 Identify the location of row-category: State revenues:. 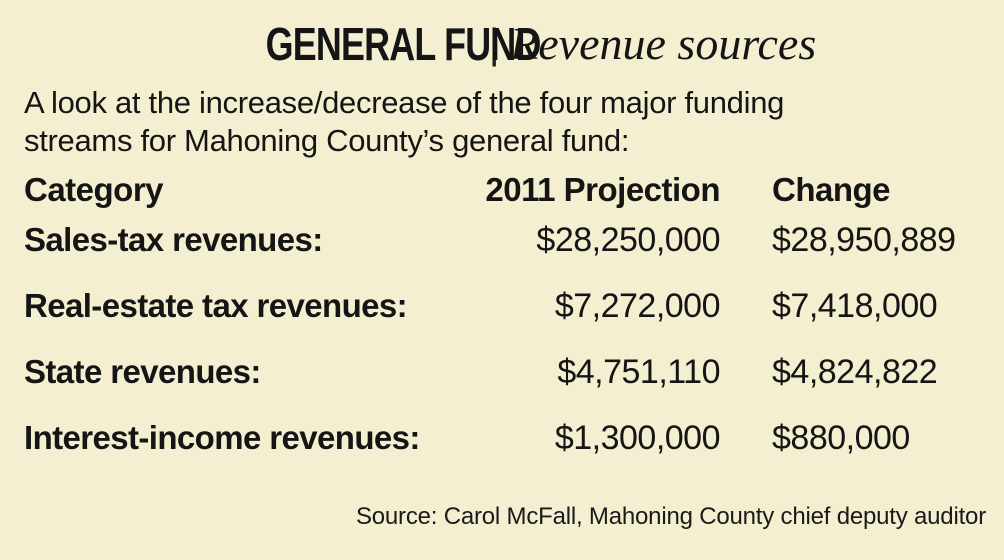
(142, 371).